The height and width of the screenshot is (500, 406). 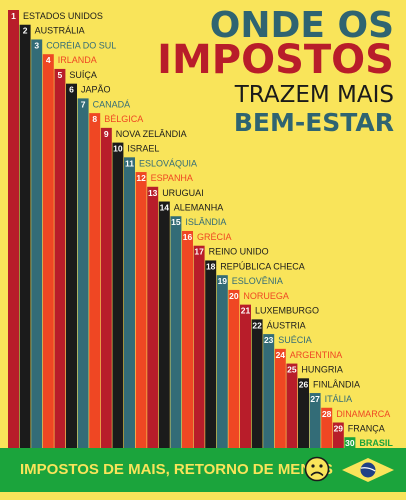 I want to click on footer-text: IMPOSTOS DE MAIS, RETORNO DE MENOS, so click(x=176, y=469).